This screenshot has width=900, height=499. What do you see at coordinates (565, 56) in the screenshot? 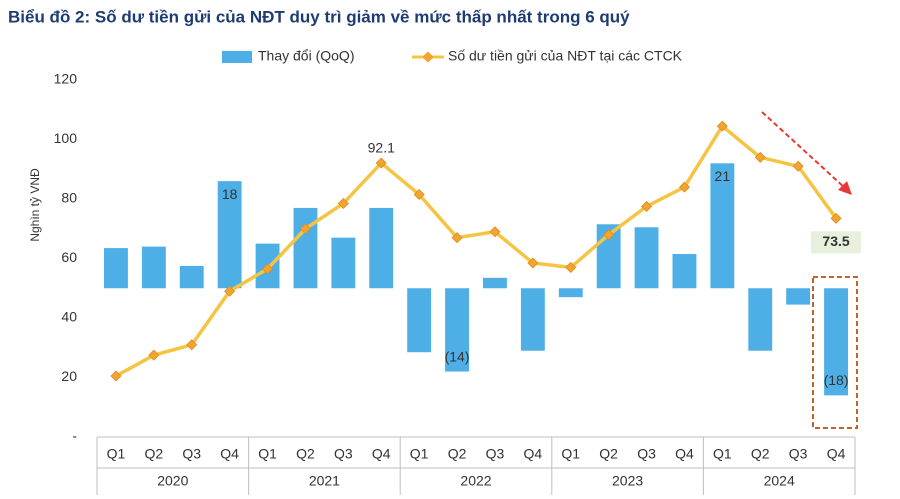
I see `legend-label: Số dư tiền gửi của NĐT tại các CTCK` at bounding box center [565, 56].